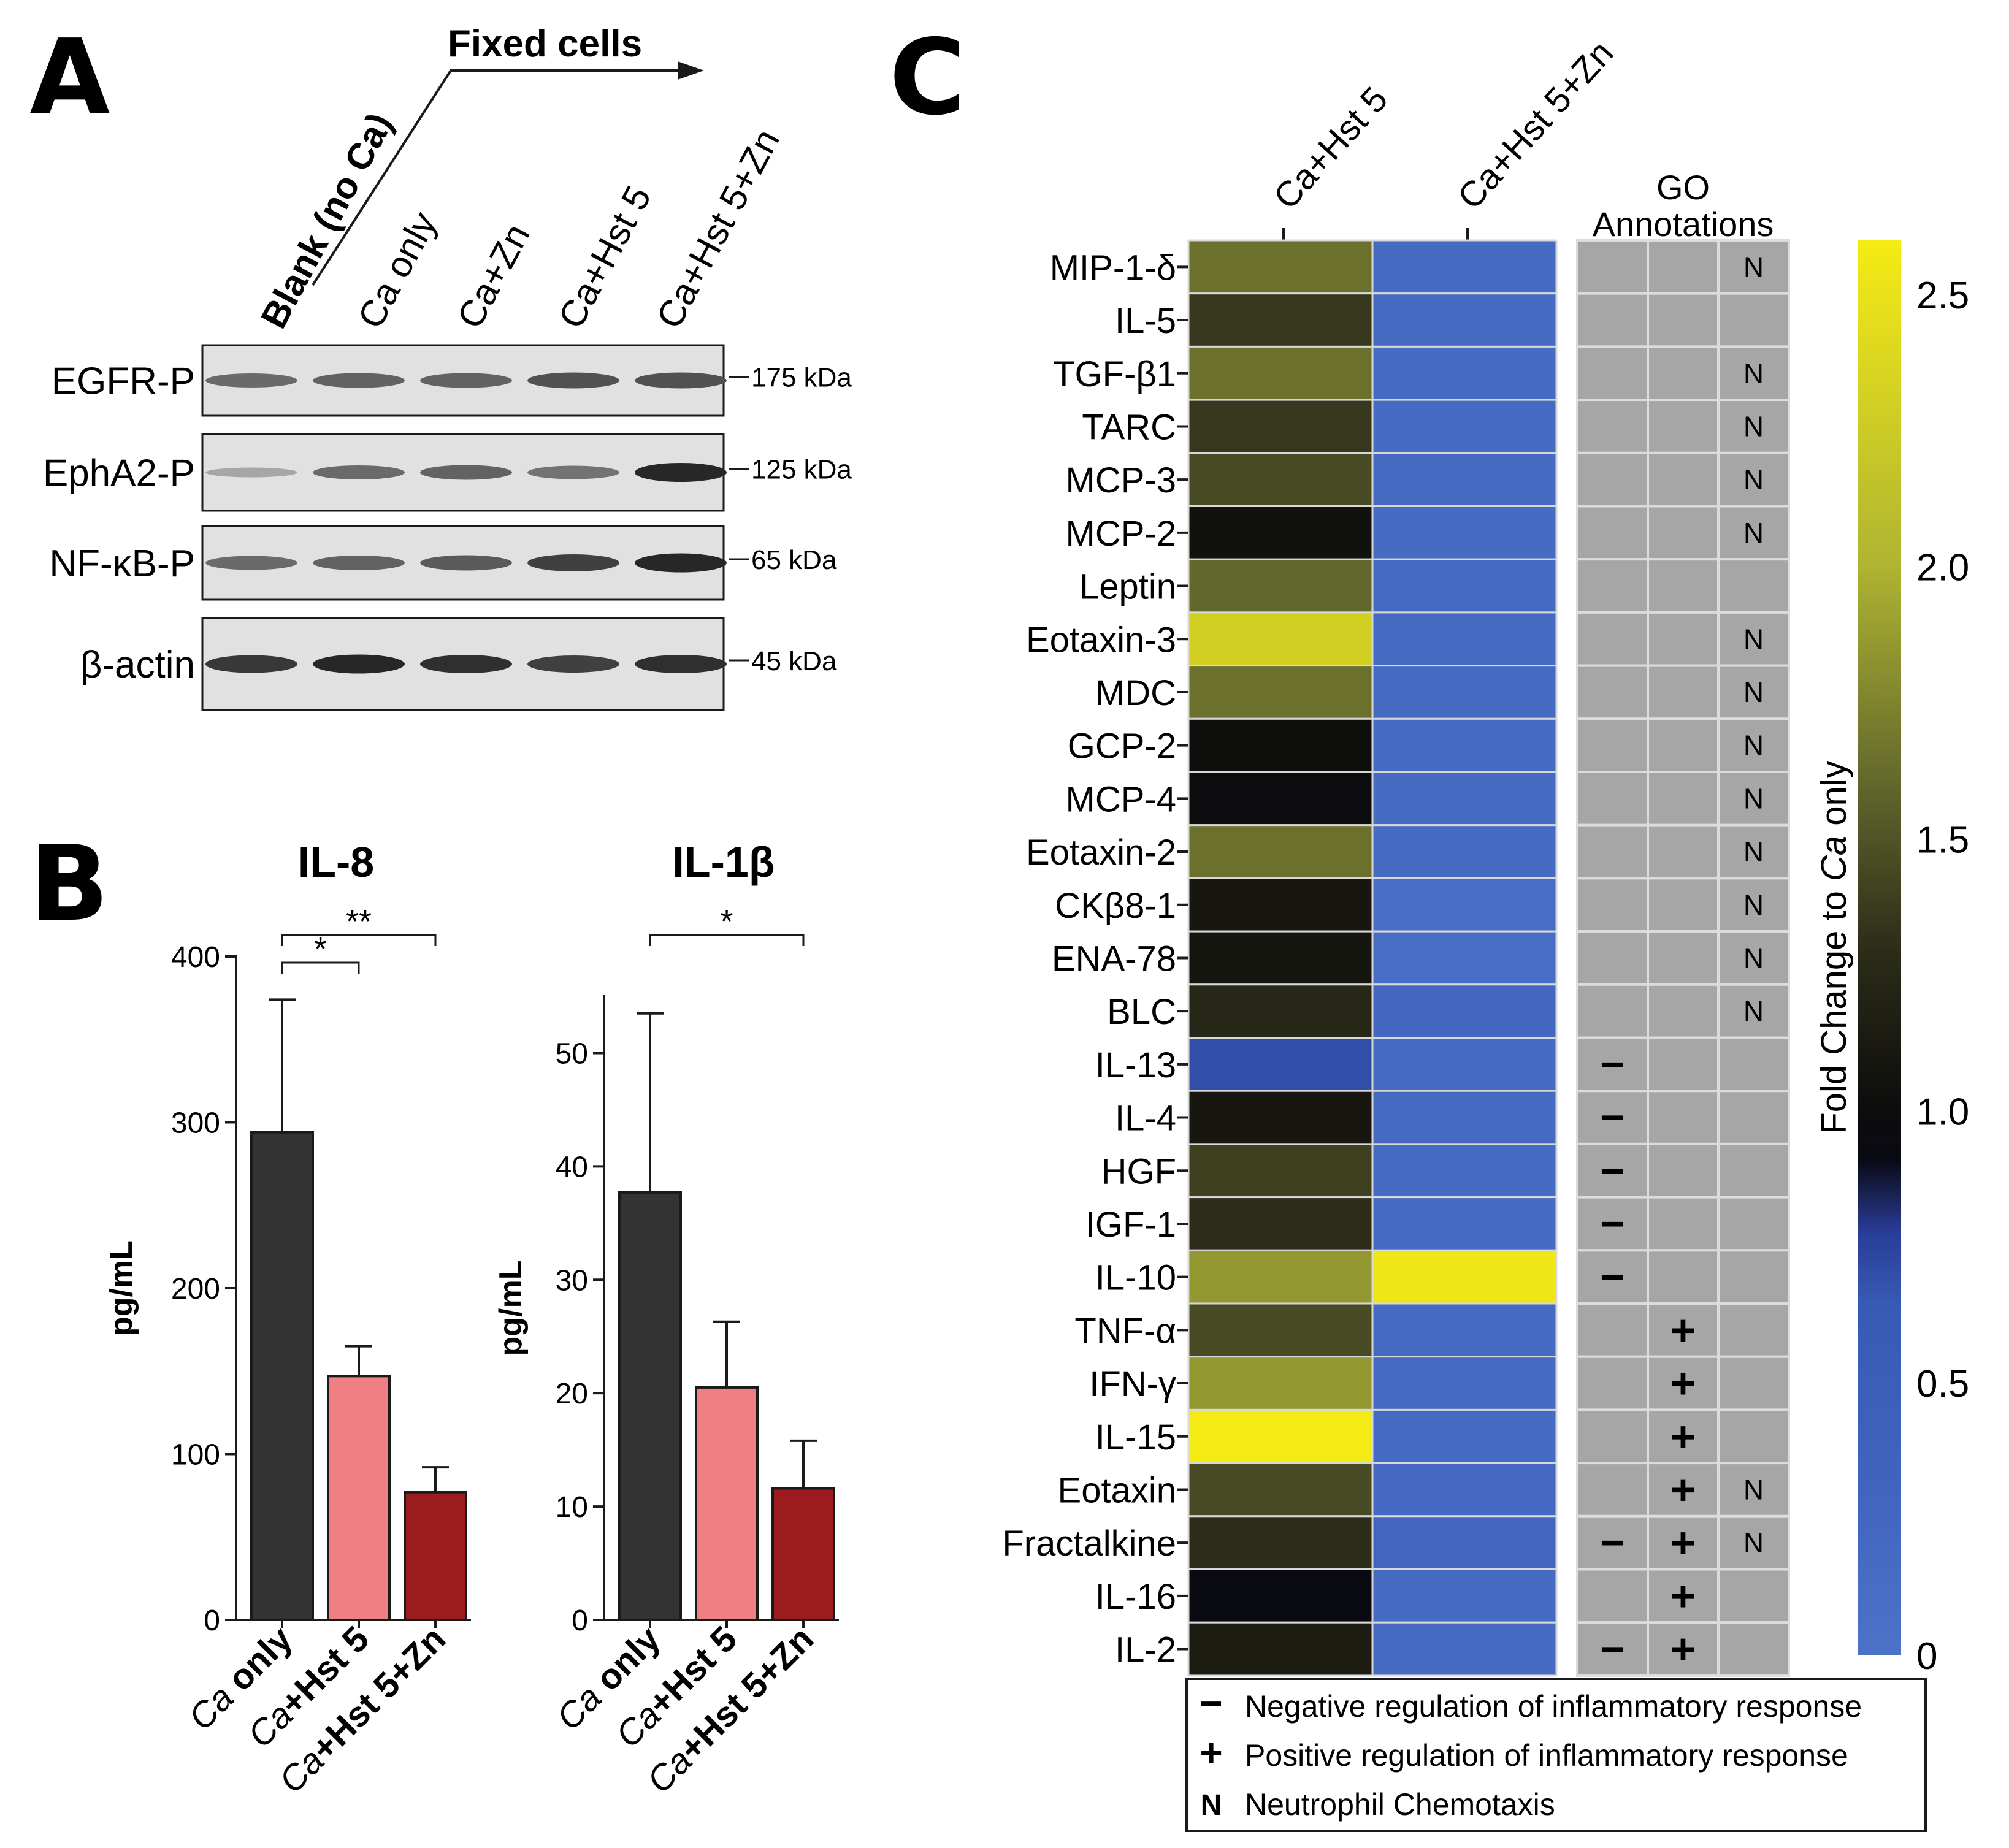 Image resolution: width=2009 pixels, height=1848 pixels. Describe the element at coordinates (1135, 1438) in the screenshot. I see `row-label: IL-15` at that location.